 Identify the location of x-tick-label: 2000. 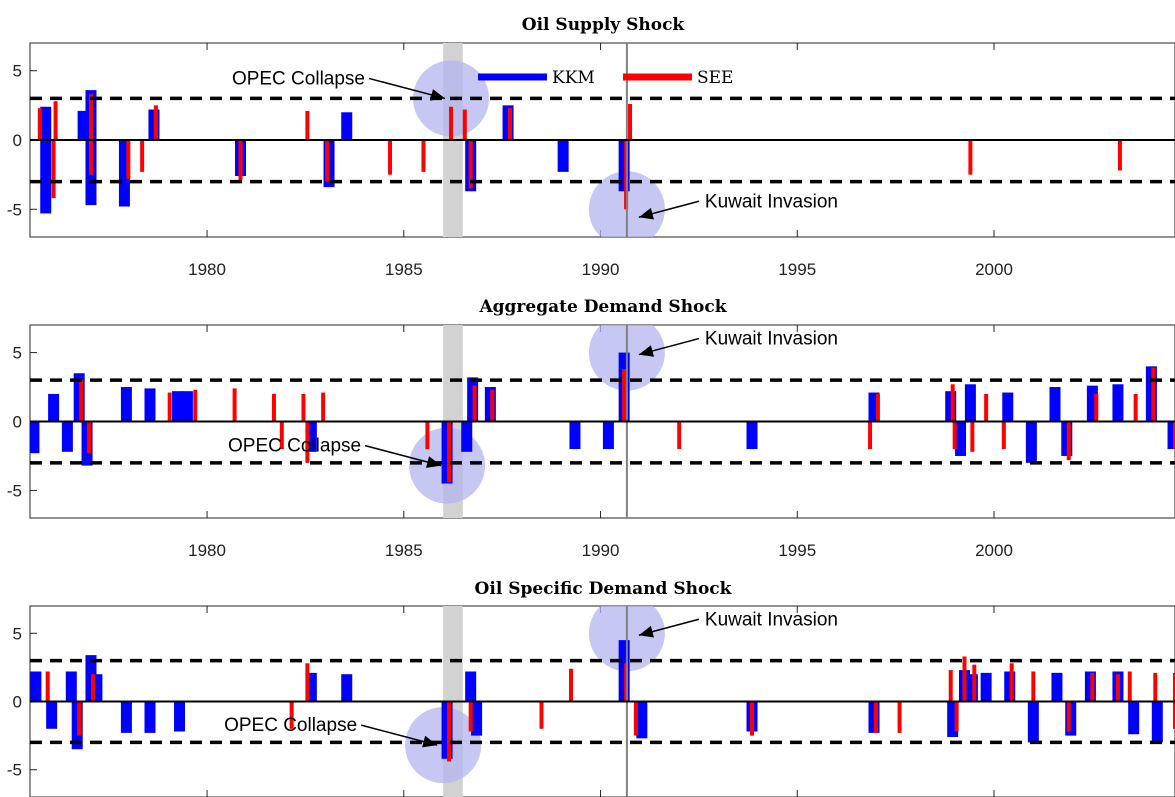
(994, 550).